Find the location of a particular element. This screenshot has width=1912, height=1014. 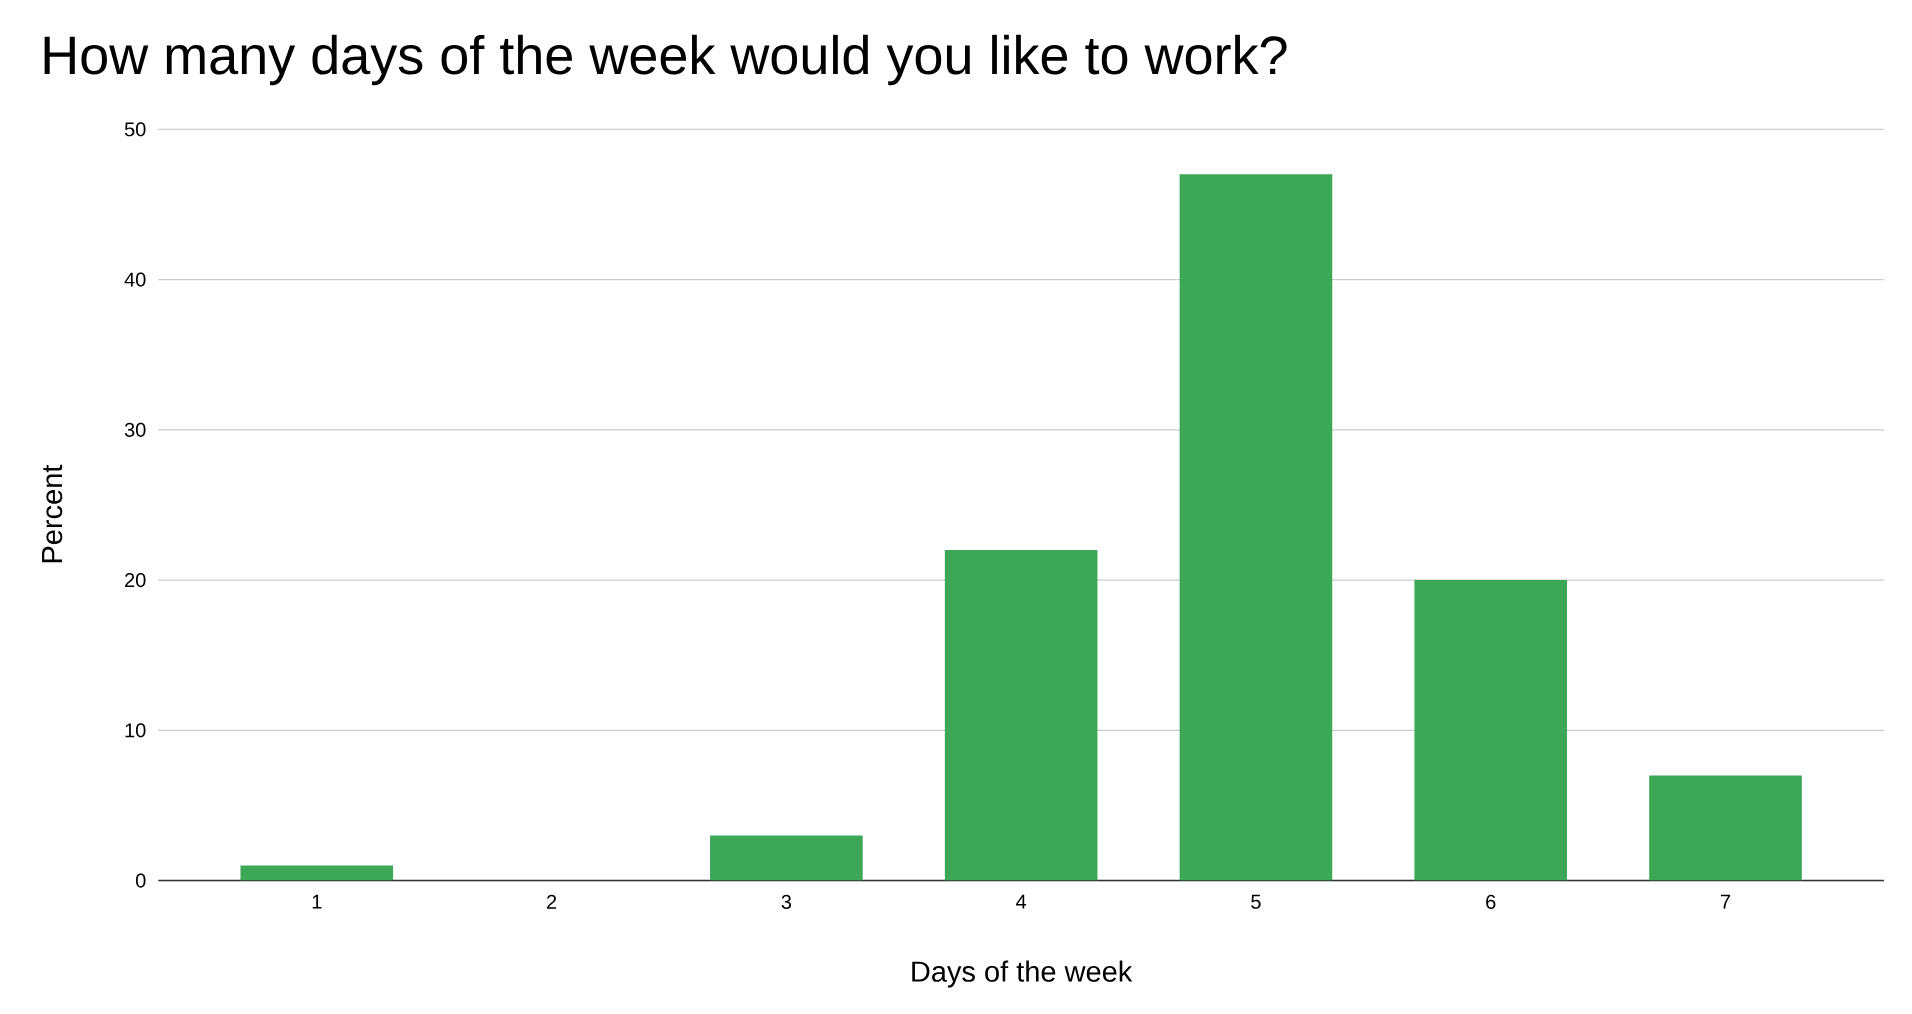

y-tick-label: 30 is located at coordinates (135, 429).